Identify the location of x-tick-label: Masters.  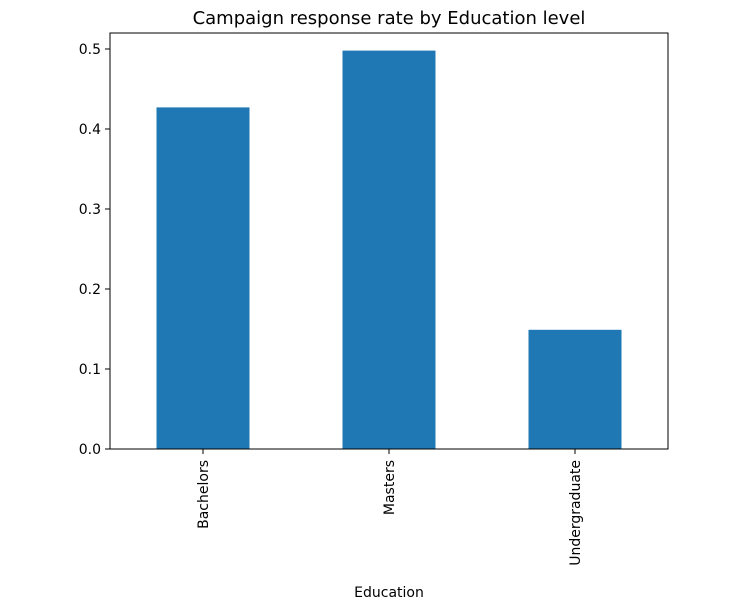
(390, 487).